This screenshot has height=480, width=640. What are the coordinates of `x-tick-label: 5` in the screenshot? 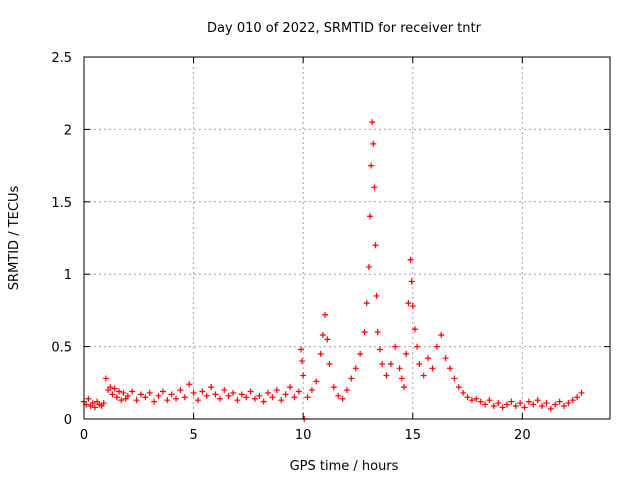 It's located at (193, 435).